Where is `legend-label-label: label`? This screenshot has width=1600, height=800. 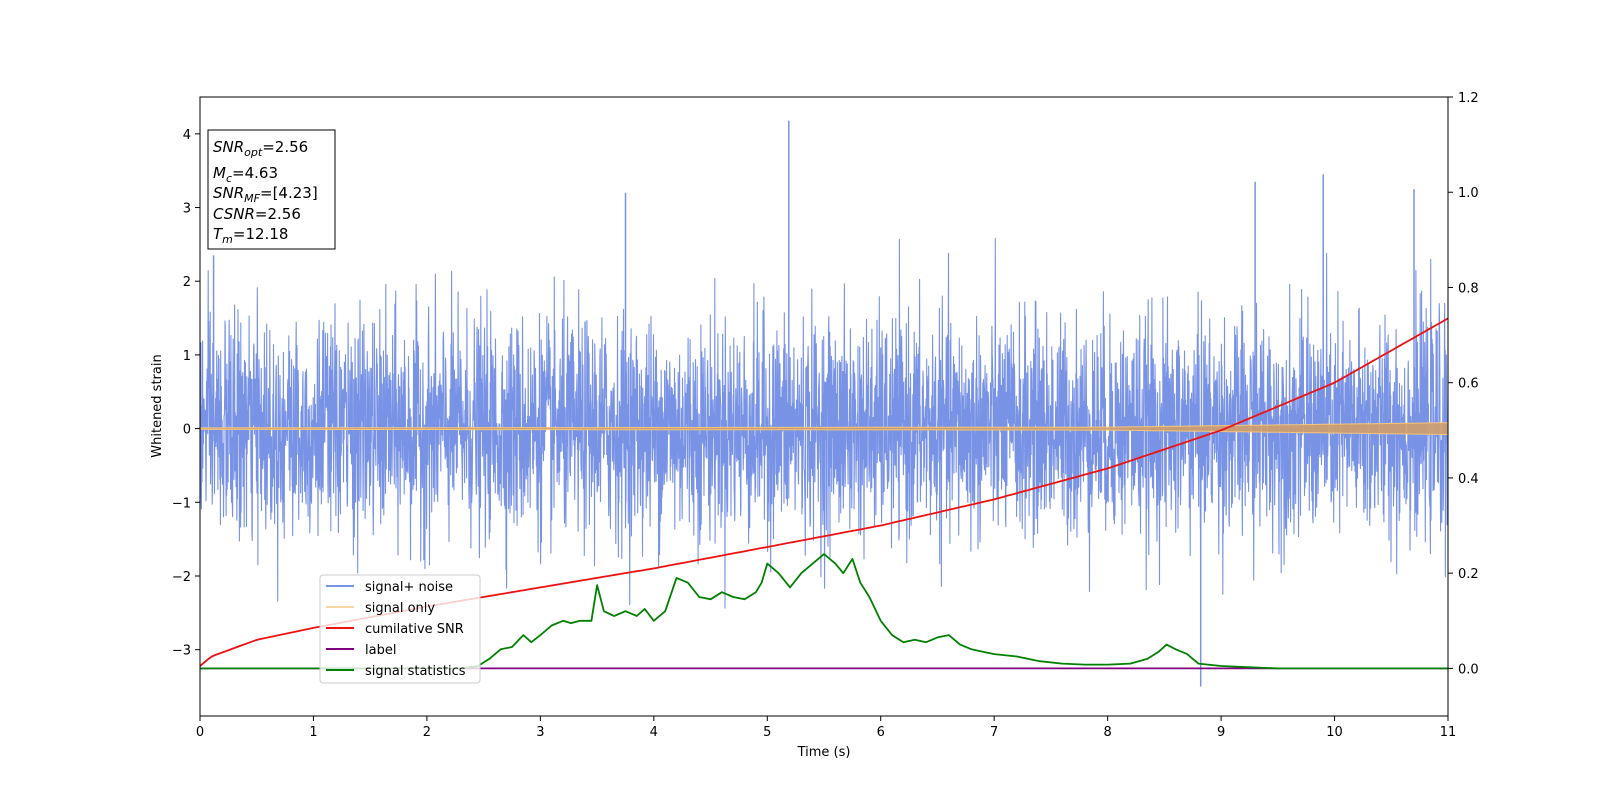 legend-label-label: label is located at coordinates (380, 650).